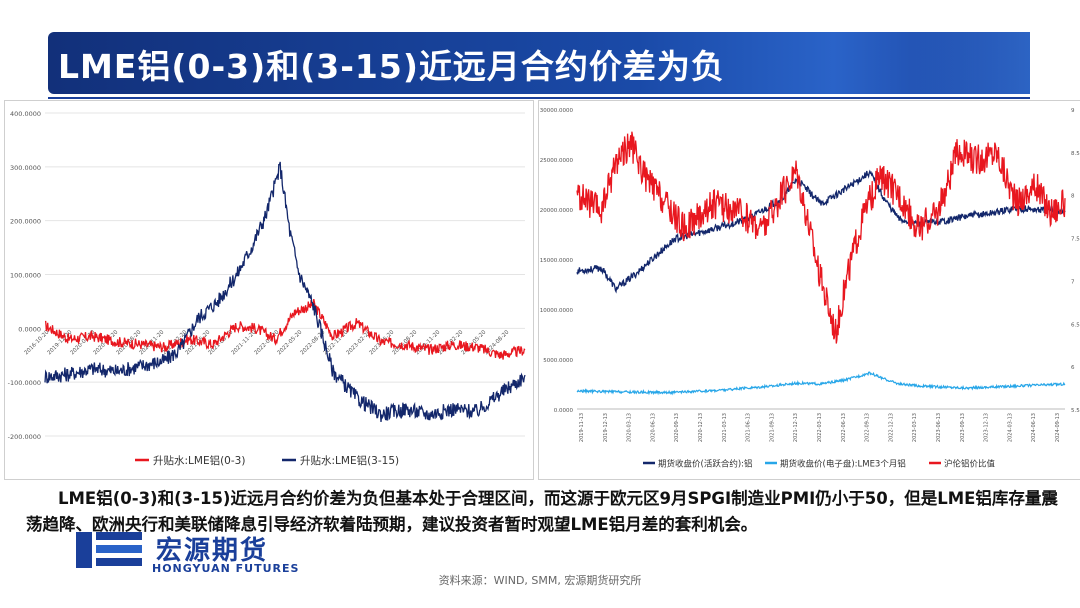  I want to click on x-tick-label: 2023-12-13, so click(987, 427).